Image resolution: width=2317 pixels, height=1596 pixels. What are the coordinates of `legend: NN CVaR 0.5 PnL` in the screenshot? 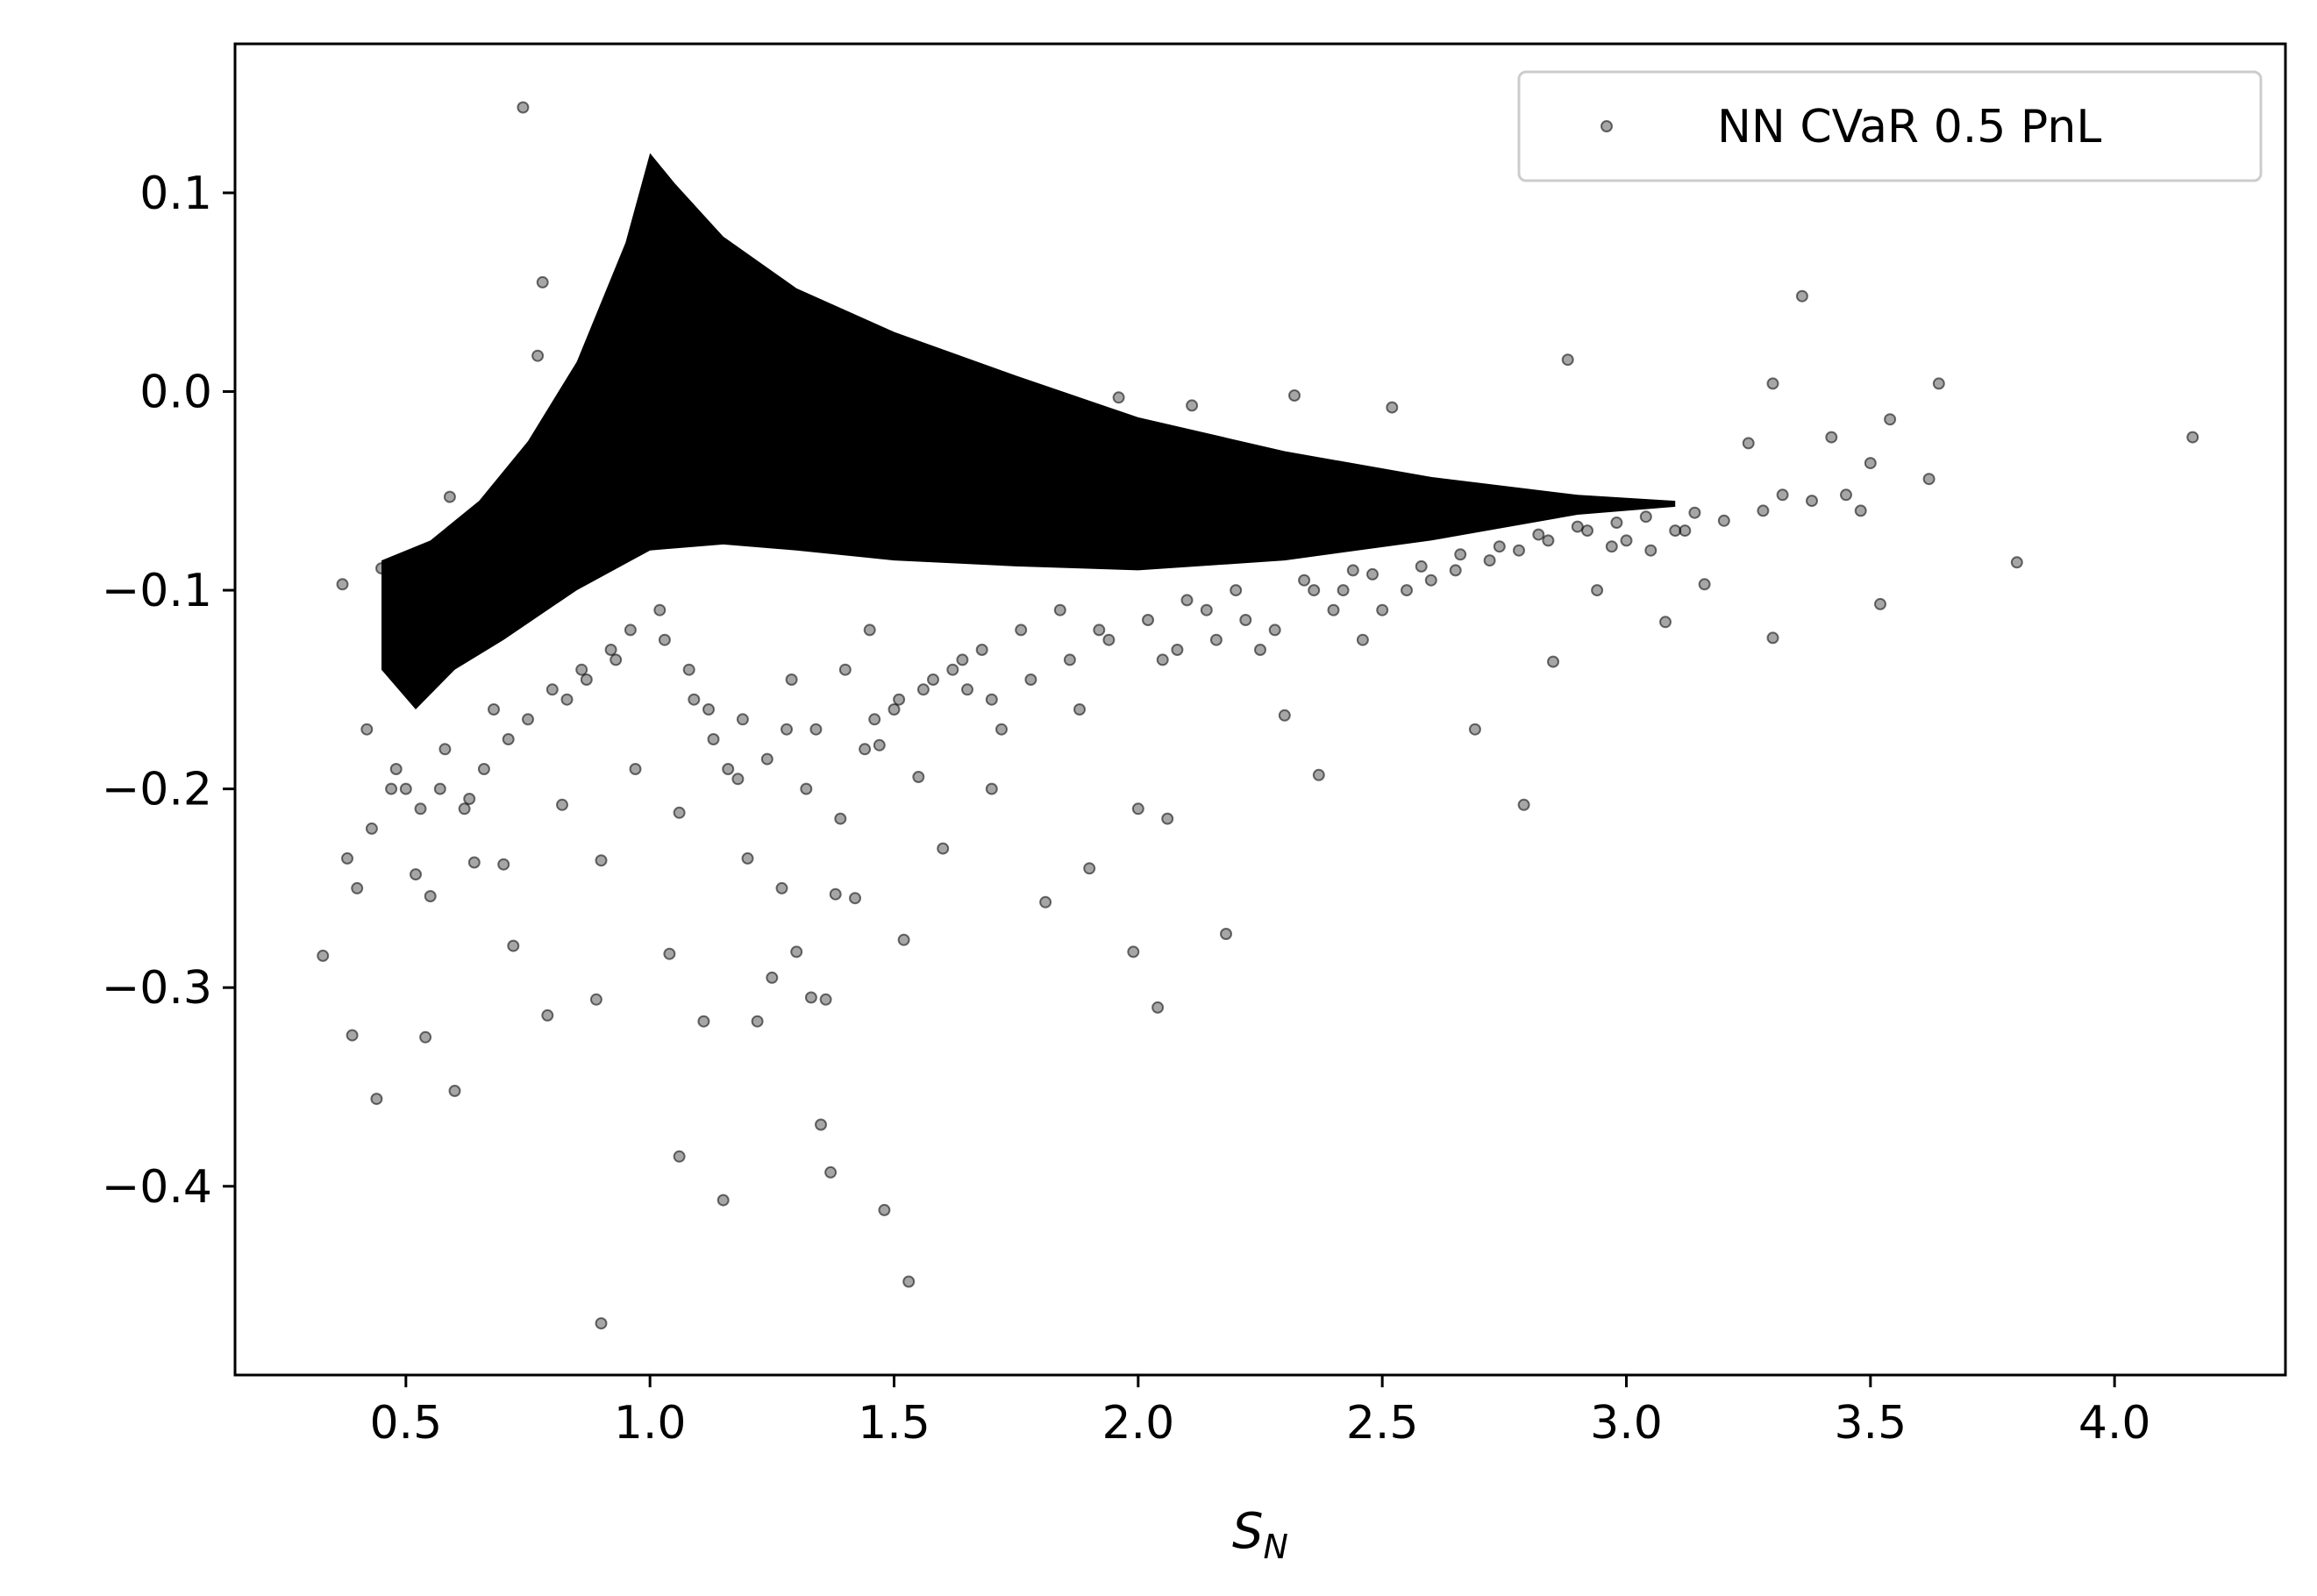 It's located at (1890, 126).